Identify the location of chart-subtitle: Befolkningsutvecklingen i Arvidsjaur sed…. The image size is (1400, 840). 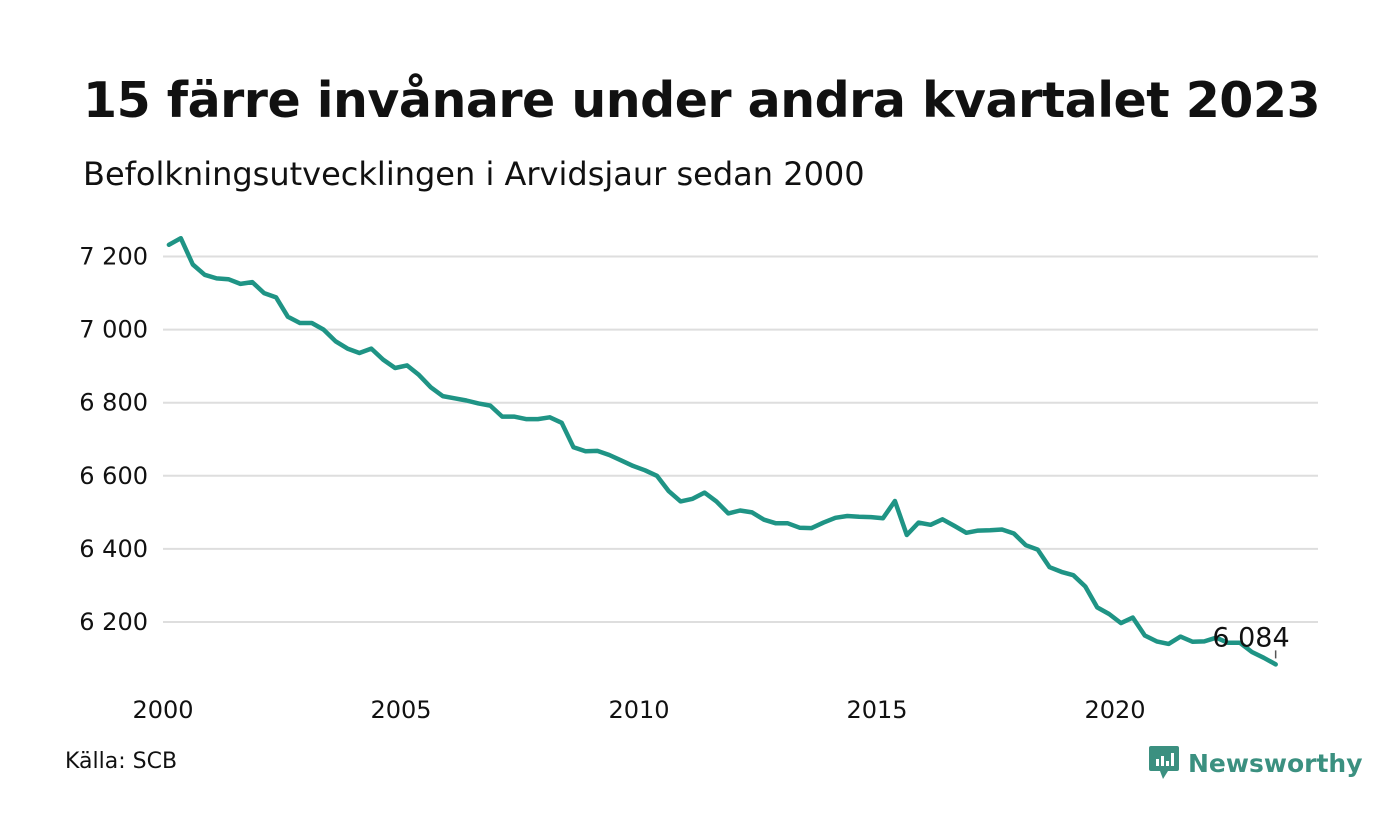
(474, 174).